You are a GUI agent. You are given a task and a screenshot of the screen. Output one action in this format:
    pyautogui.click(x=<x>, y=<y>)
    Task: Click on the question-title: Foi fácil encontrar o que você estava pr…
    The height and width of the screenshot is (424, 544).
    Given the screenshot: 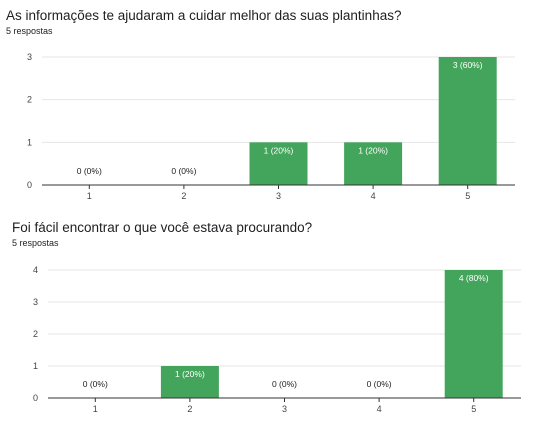 What is the action you would take?
    pyautogui.click(x=162, y=227)
    